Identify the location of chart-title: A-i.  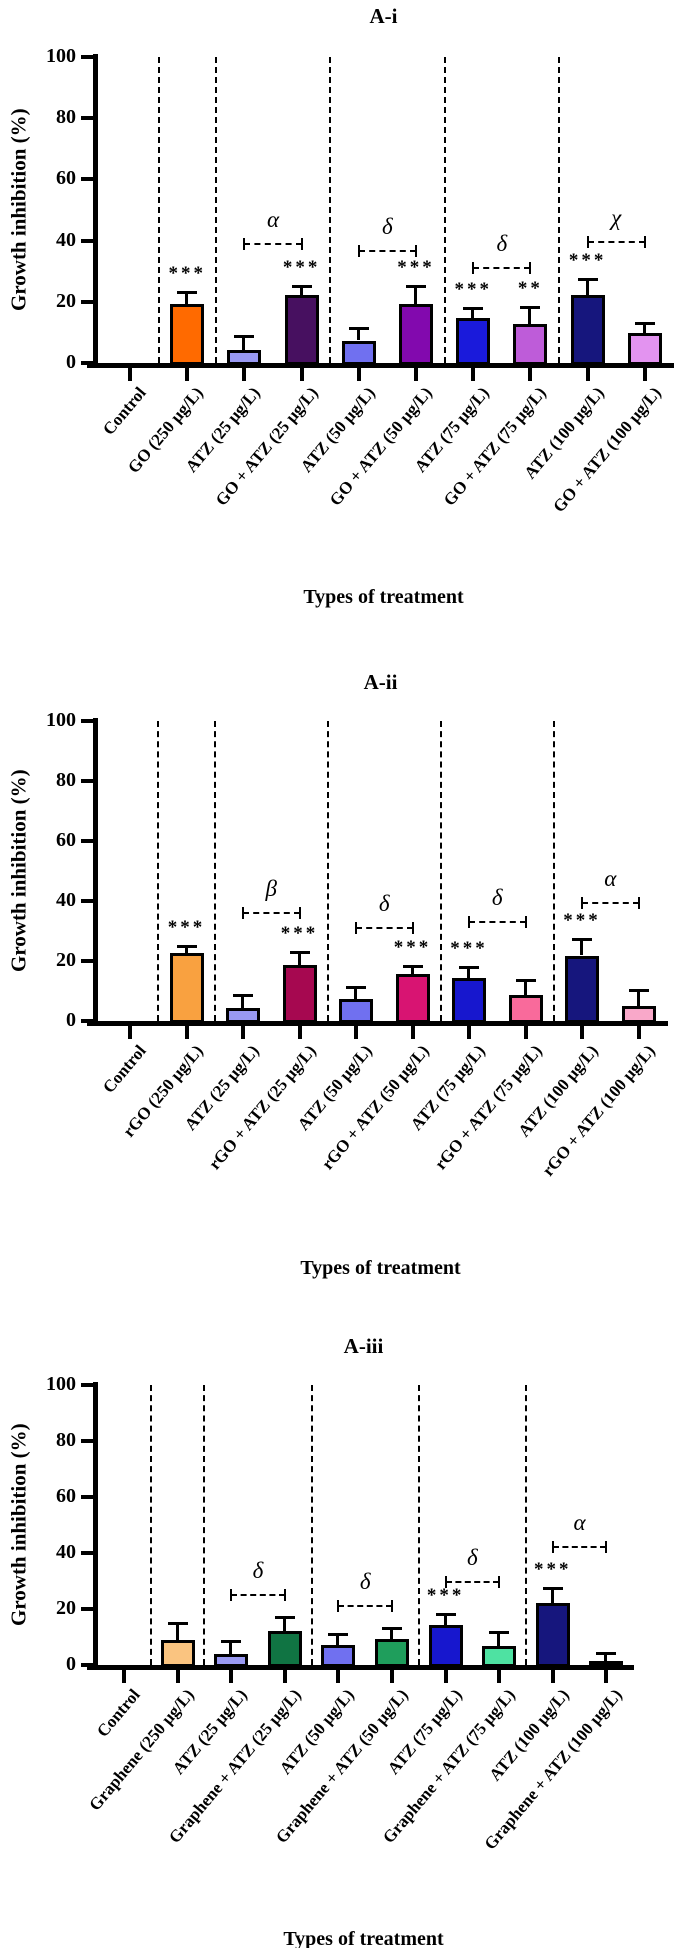
(383, 16).